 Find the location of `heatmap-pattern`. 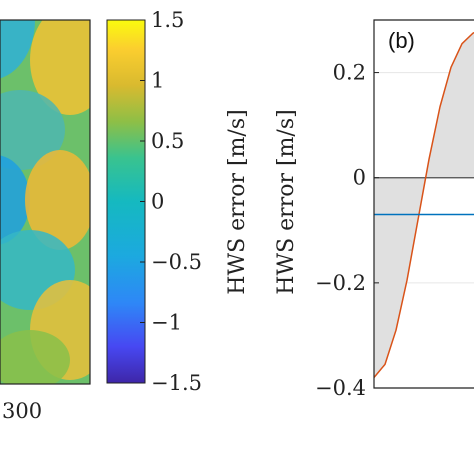

heatmap-pattern is located at coordinates (45, 202).